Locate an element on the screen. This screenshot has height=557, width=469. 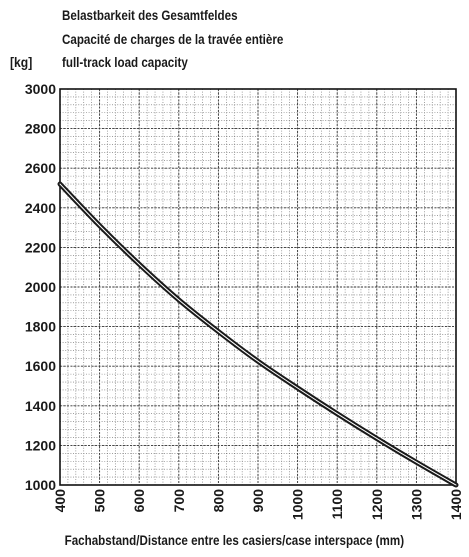
x-tick-label: 600 is located at coordinates (139, 501).